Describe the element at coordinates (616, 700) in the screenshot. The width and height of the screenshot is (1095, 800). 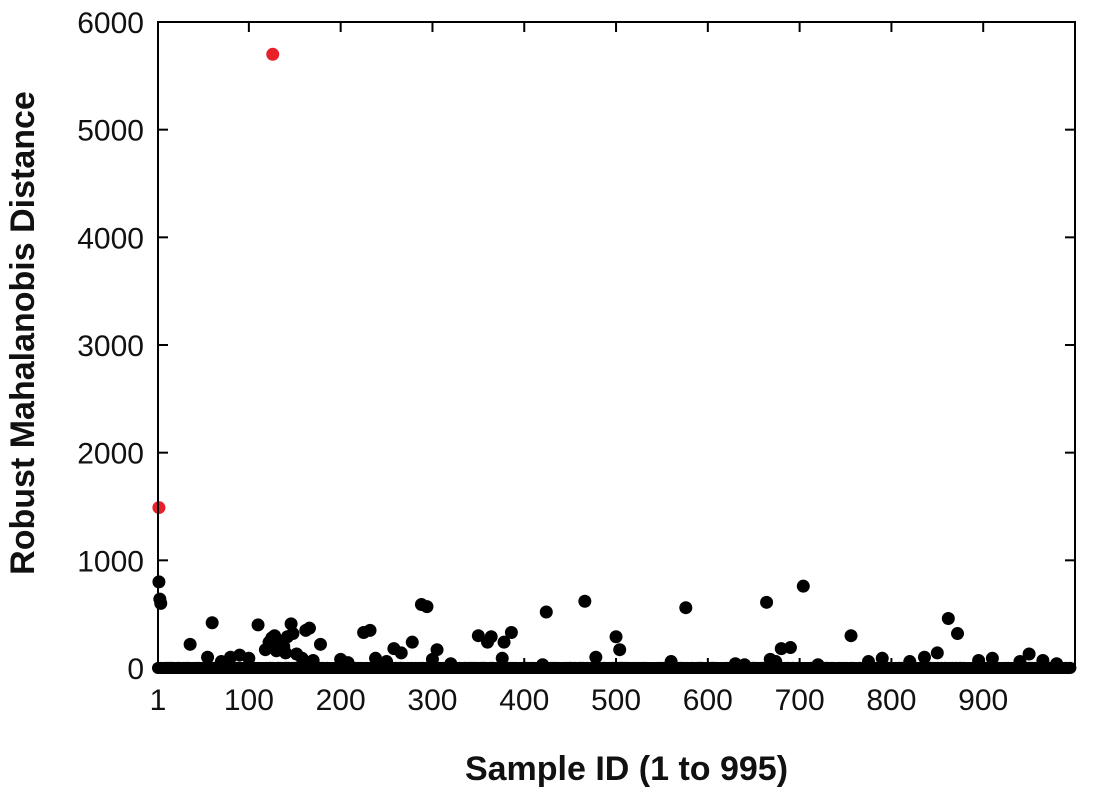
I see `x-tick-label: 500` at that location.